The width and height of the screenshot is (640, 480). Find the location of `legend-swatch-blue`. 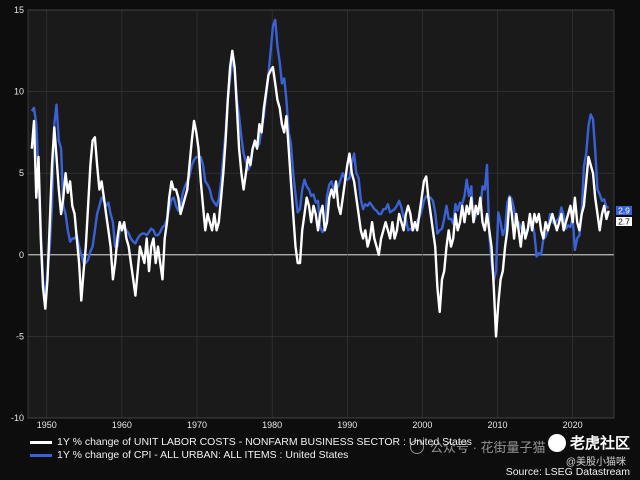

legend-swatch-blue is located at coordinates (41, 455).